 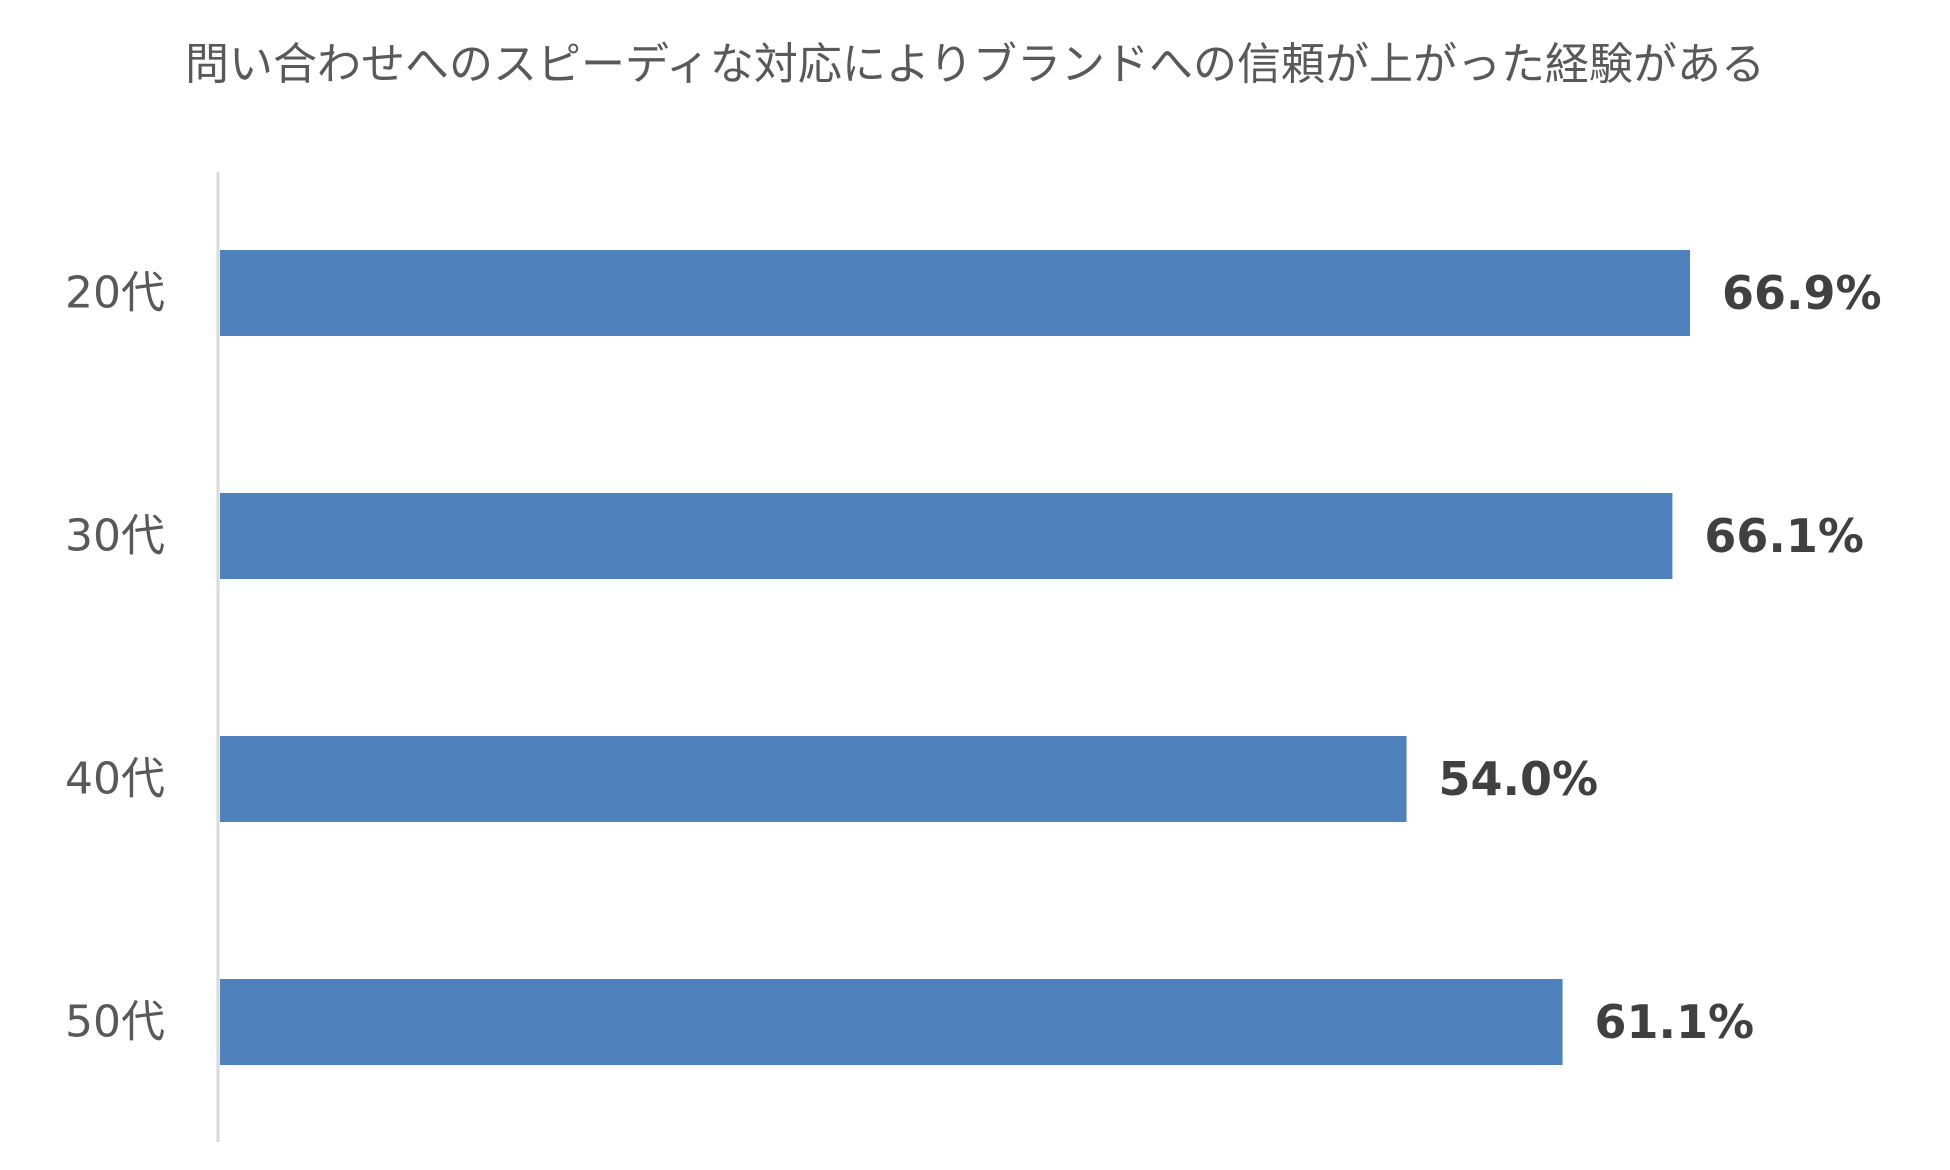 I want to click on chart-title: 問い合わせへのスピーディな対応によりブランドへの信頼が上がった経験がある, so click(x=975, y=64).